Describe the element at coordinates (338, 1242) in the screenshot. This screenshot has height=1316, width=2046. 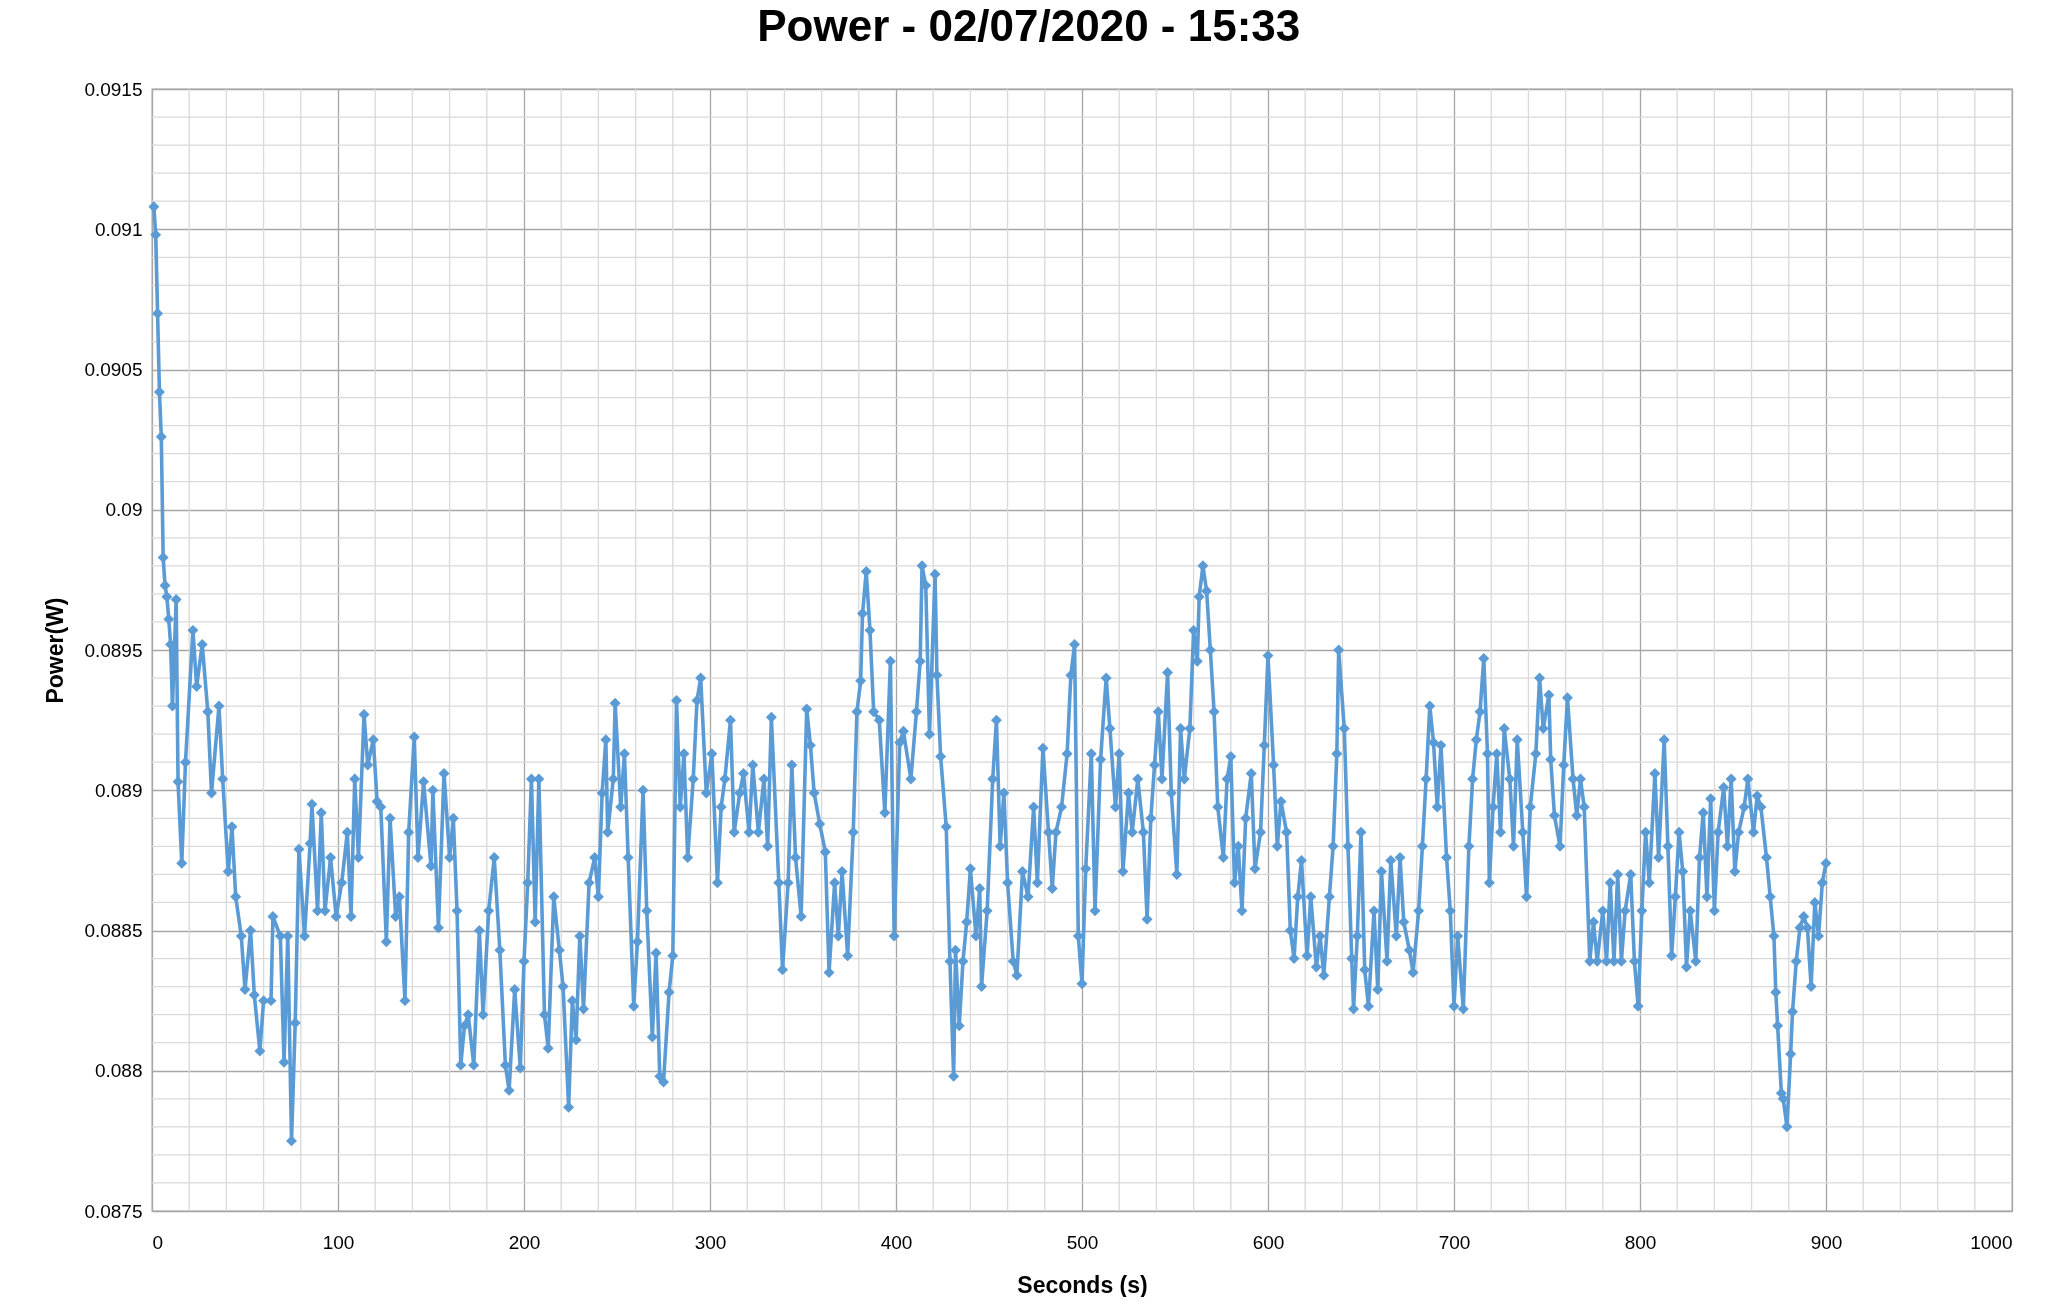
I see `x-tick-label: 100` at that location.